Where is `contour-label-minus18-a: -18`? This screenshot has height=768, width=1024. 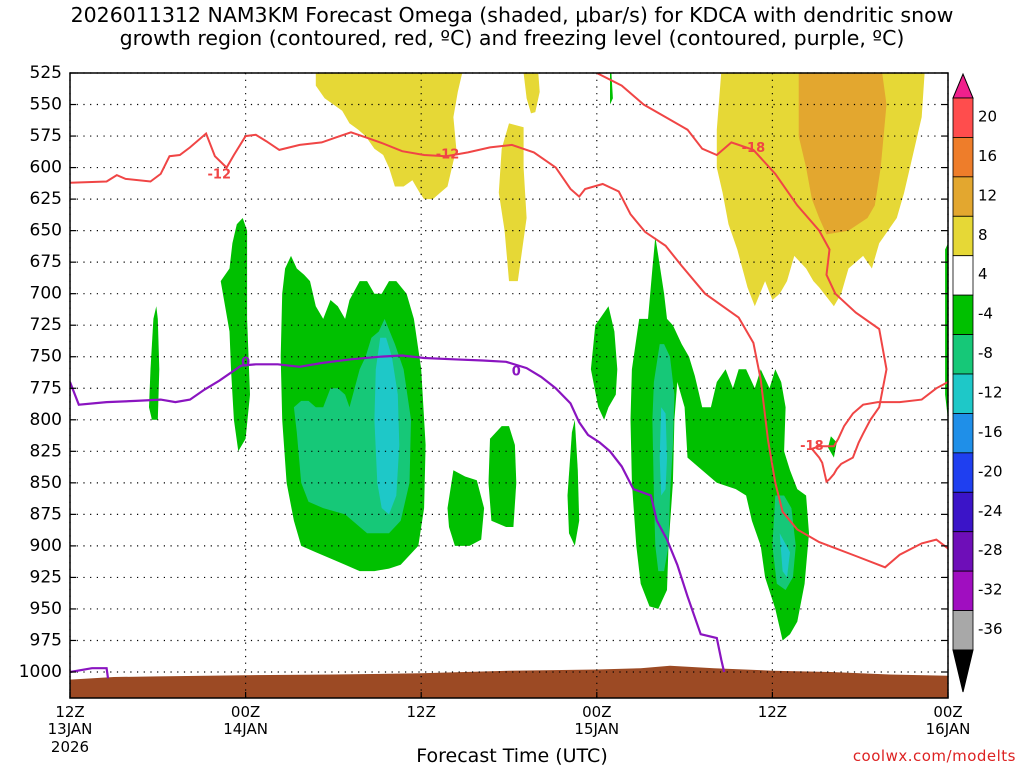
contour-label-minus18-a: -18 is located at coordinates (754, 148).